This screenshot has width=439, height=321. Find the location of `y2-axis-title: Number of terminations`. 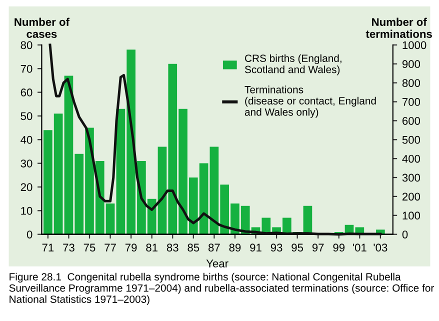

y2-axis-title: Number of terminations is located at coordinates (399, 28).